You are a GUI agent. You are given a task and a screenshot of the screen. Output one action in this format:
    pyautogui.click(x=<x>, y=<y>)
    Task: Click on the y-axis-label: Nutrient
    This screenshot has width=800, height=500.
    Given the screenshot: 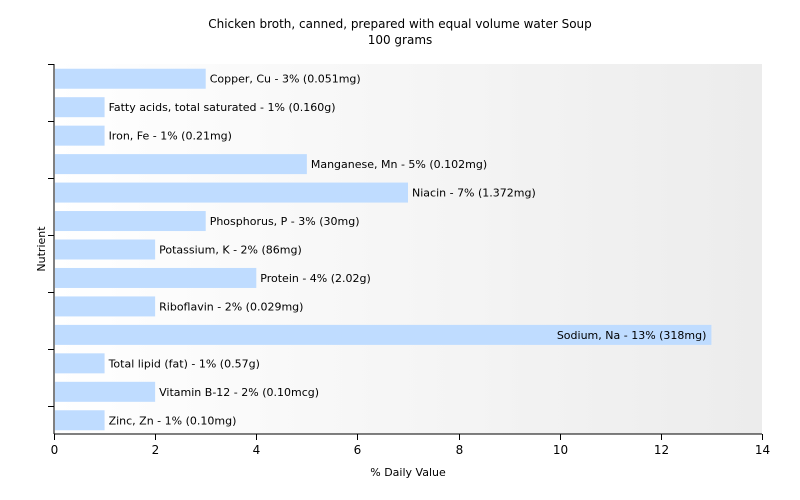 What is the action you would take?
    pyautogui.click(x=41, y=249)
    